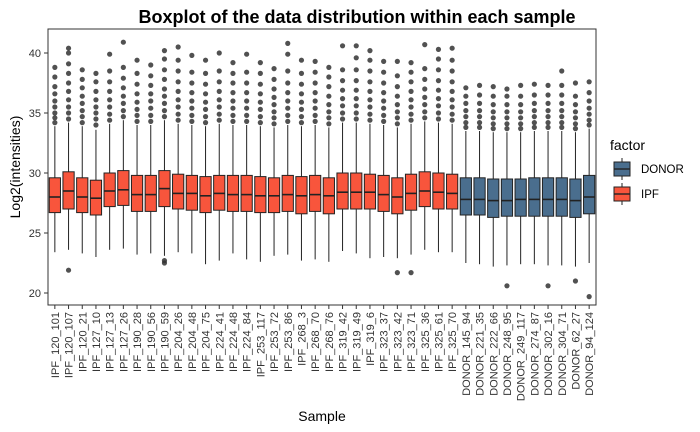 This screenshot has width=700, height=432. I want to click on x-tick-label: IPF_323_42, so click(398, 342).